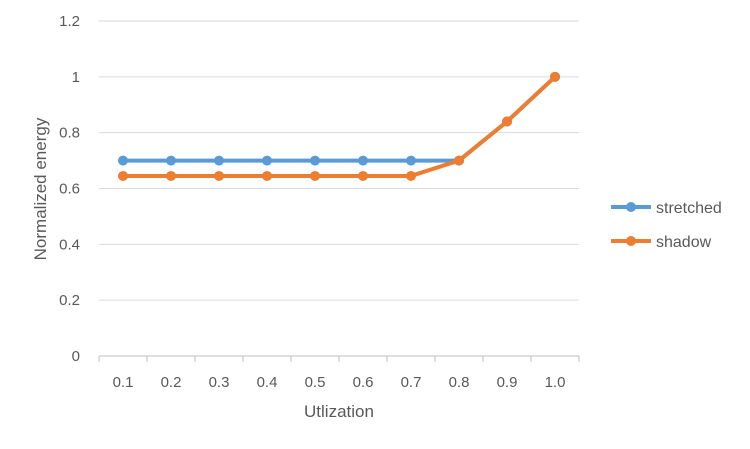 The width and height of the screenshot is (750, 449). What do you see at coordinates (315, 382) in the screenshot?
I see `x-tick-label: 0.5` at bounding box center [315, 382].